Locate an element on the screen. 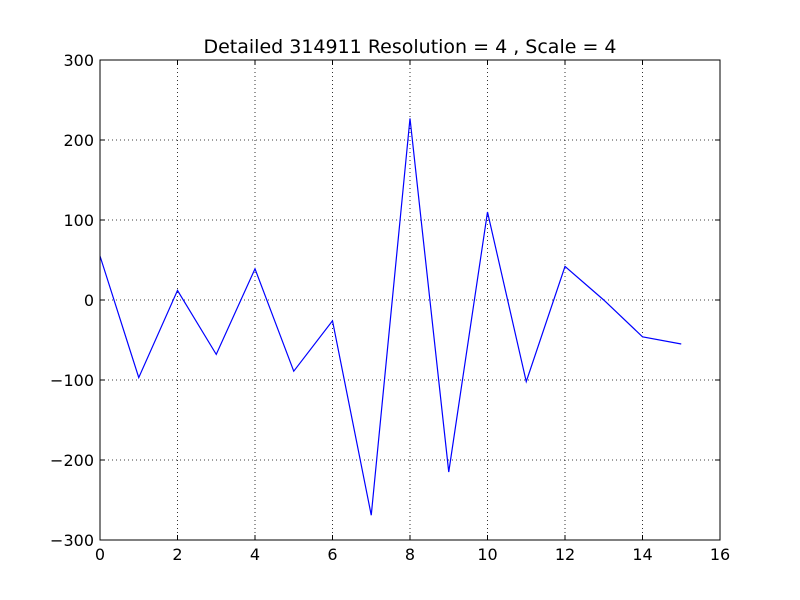 The image size is (800, 600). x-tick-label: 4 is located at coordinates (255, 554).